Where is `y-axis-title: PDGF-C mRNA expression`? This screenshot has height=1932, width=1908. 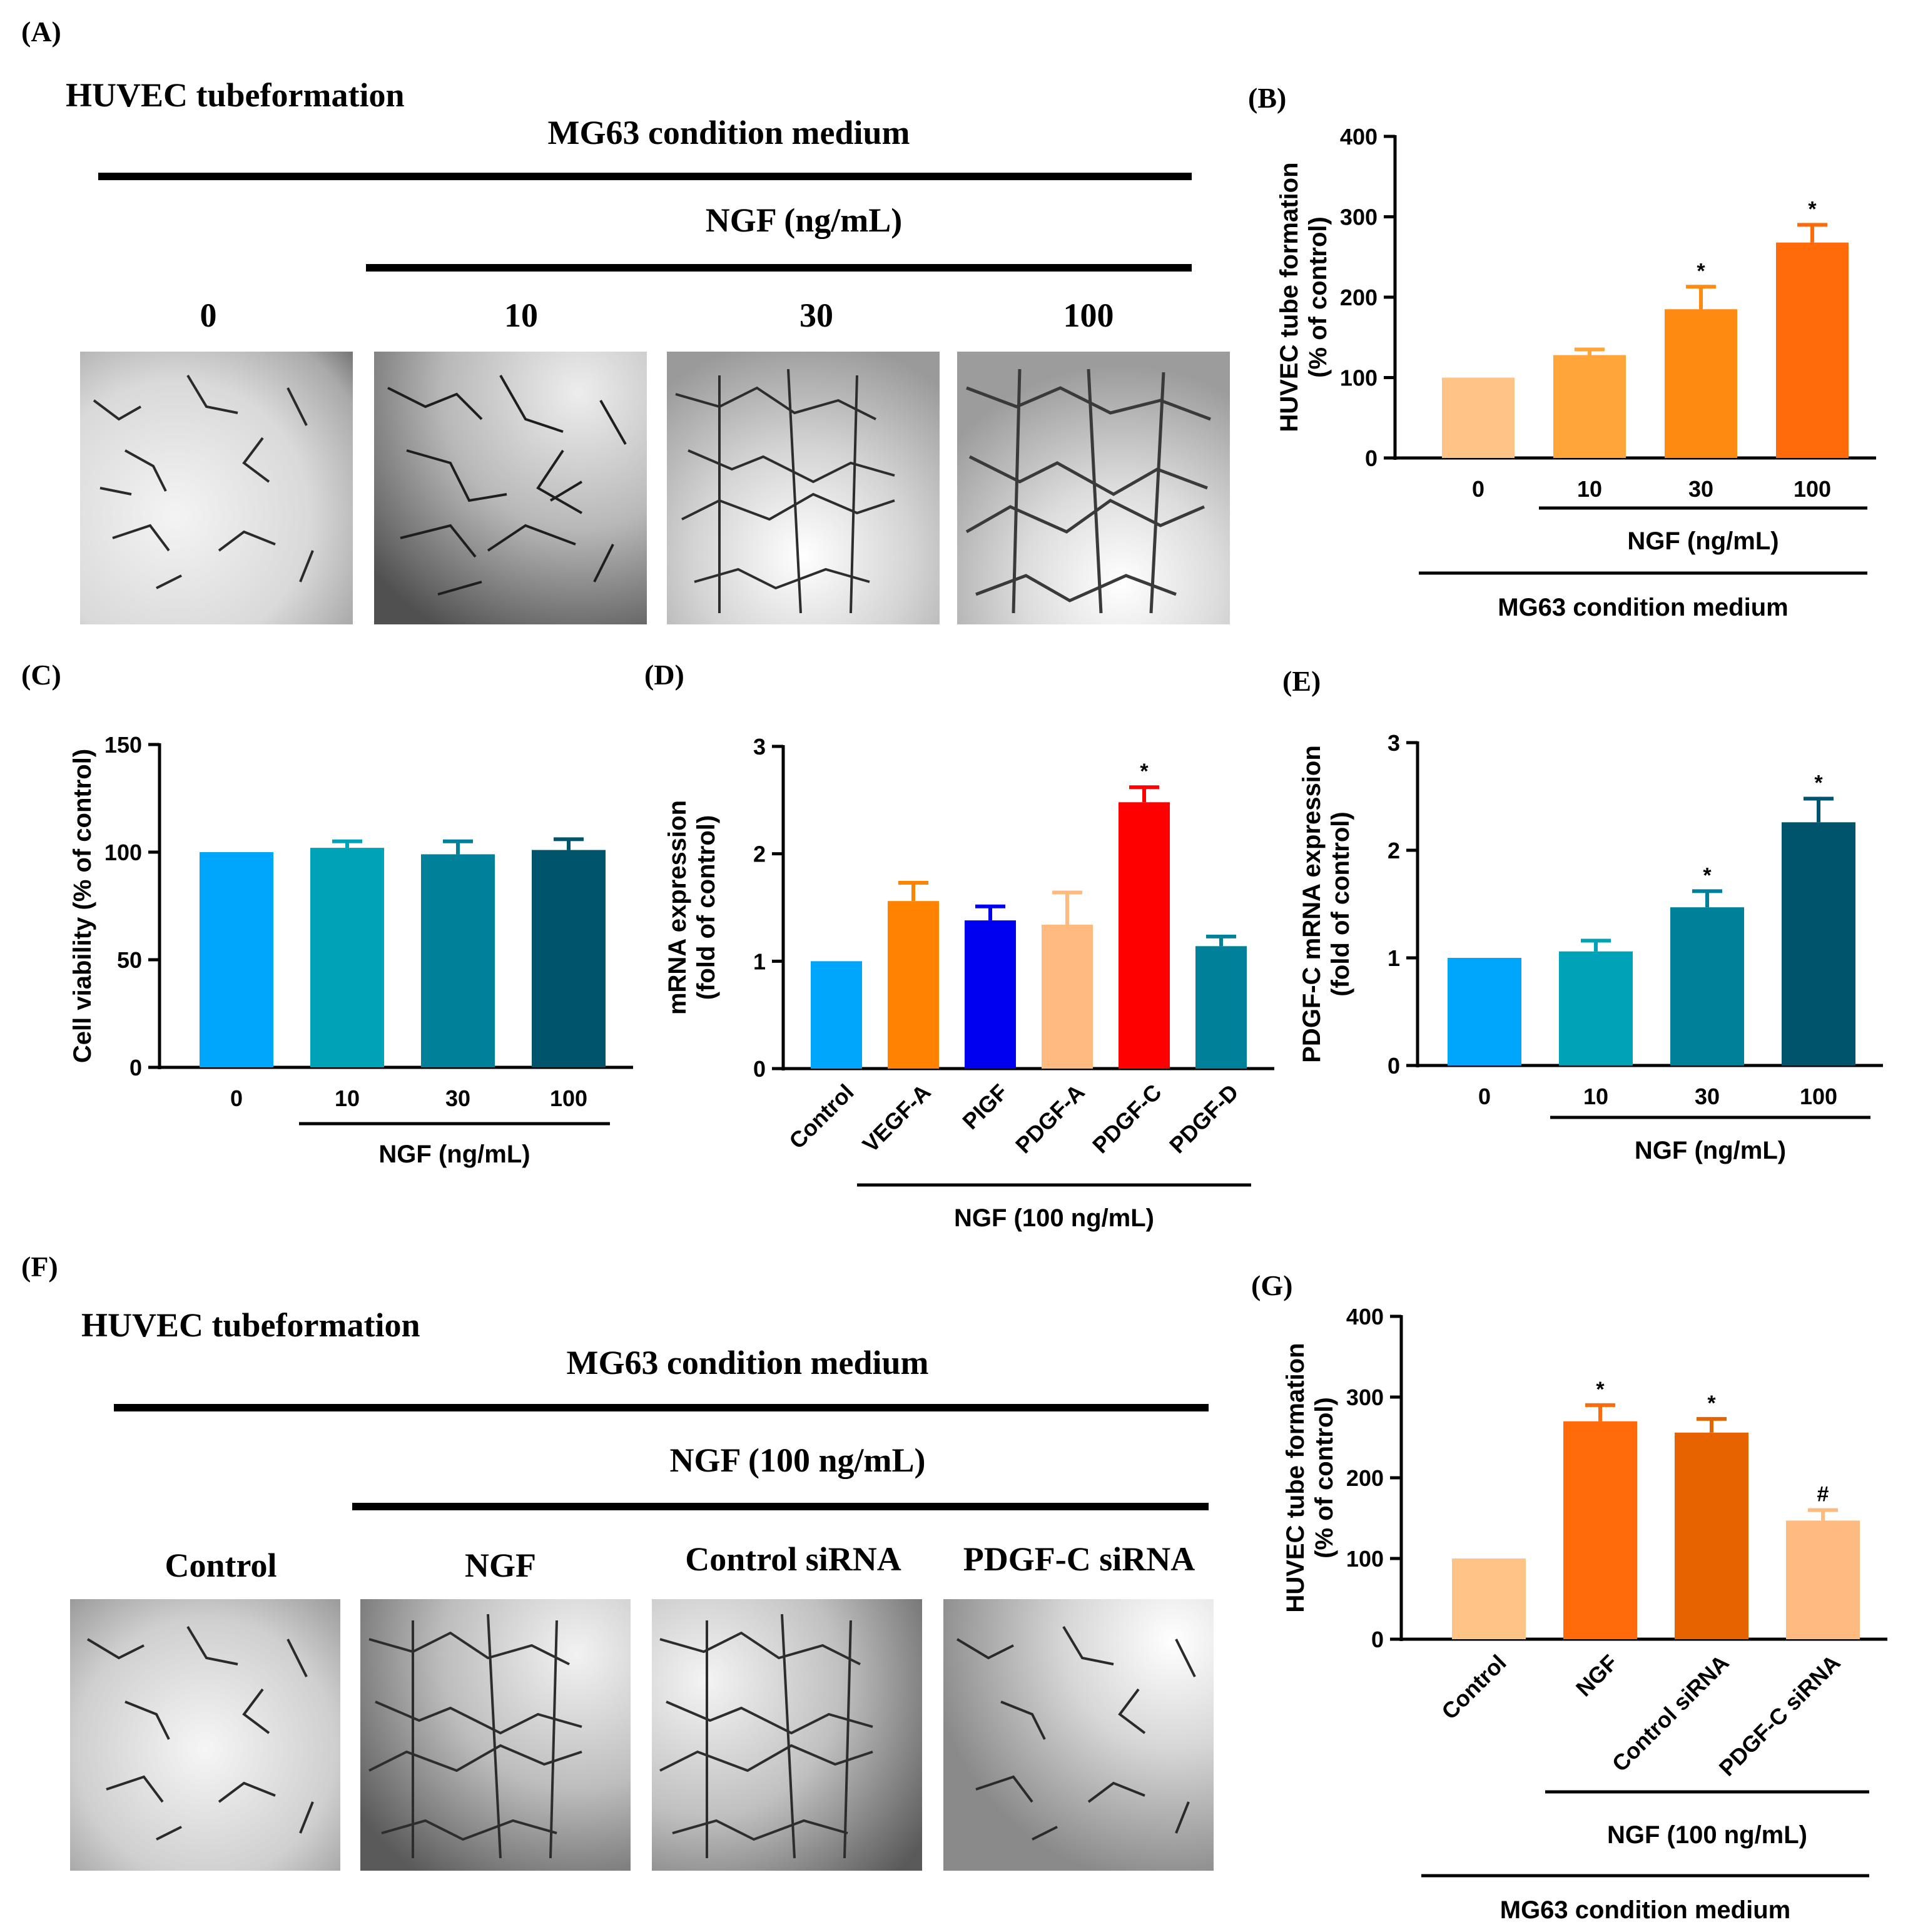
y-axis-title: PDGF-C mRNA expression is located at coordinates (1312, 904).